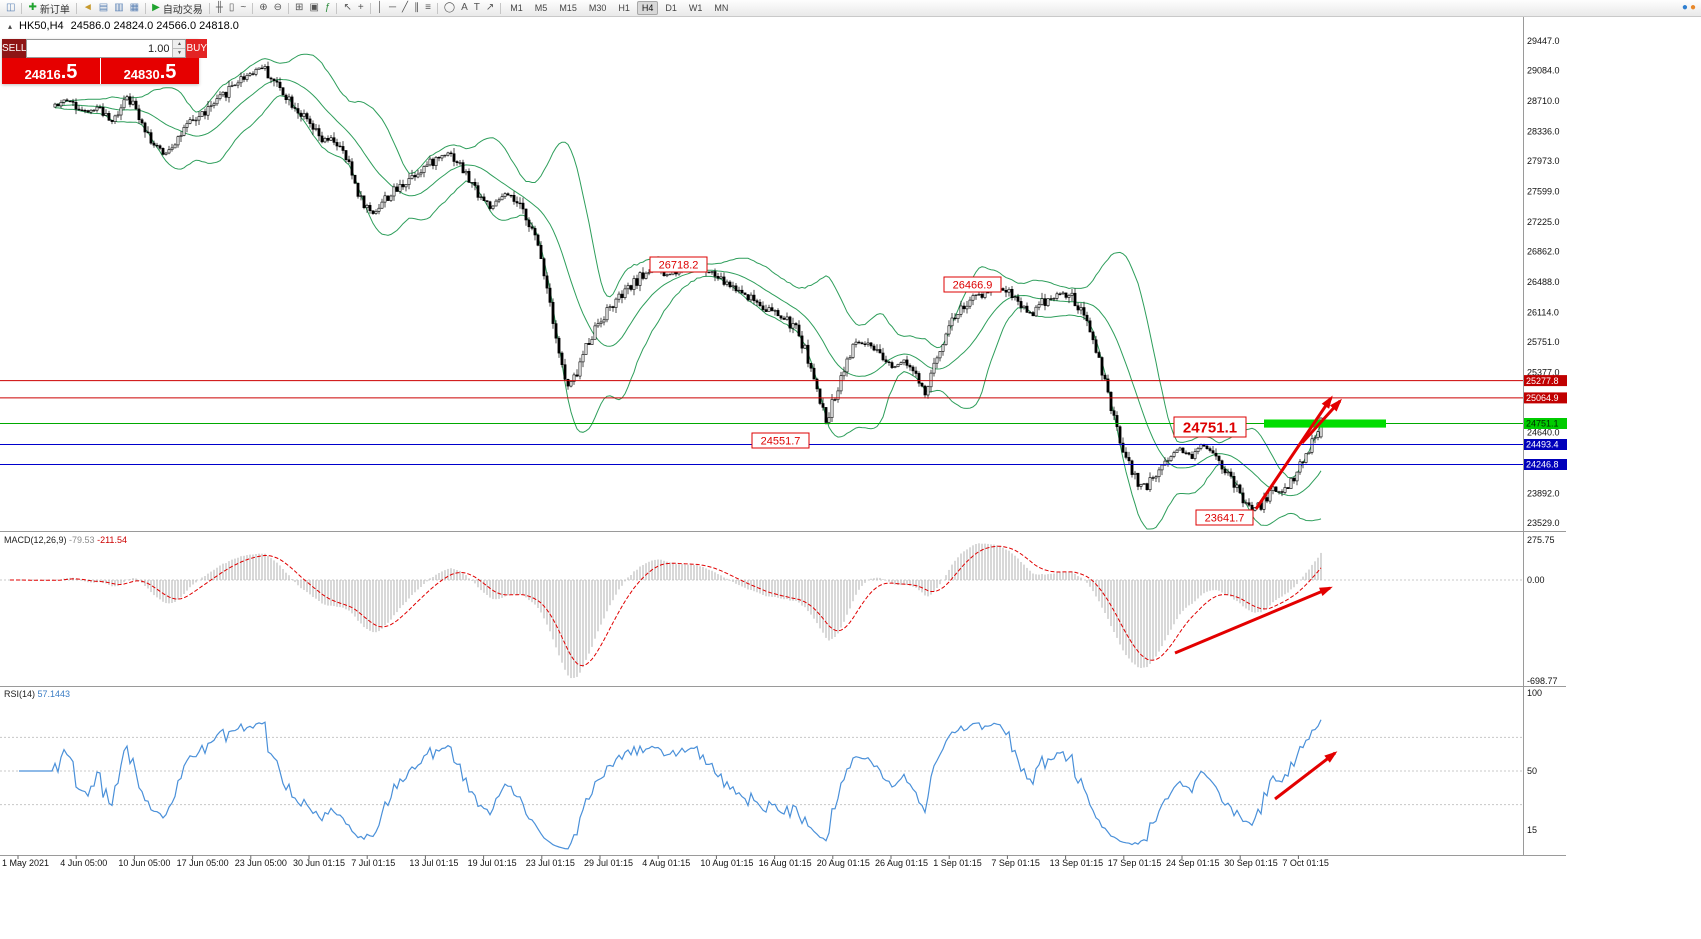 The image size is (1701, 939). I want to click on indicators-icon: ƒ, so click(328, 8).